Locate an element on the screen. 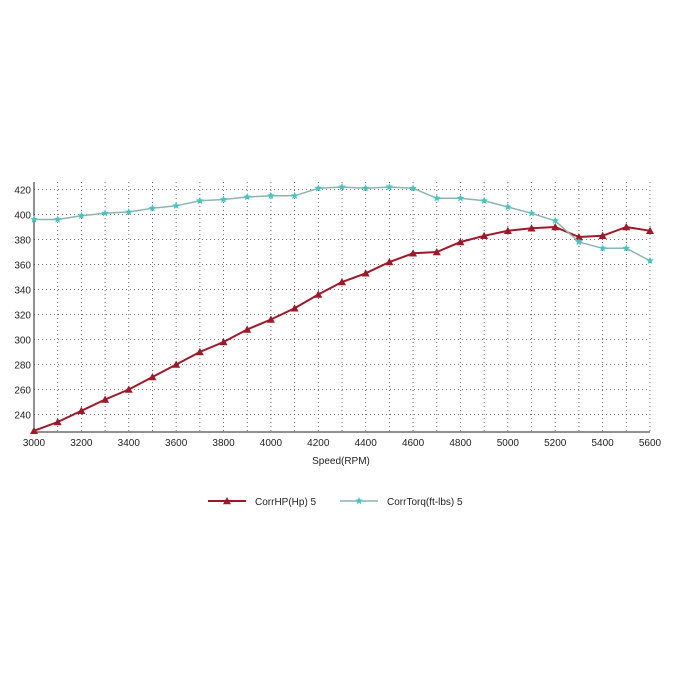 The height and width of the screenshot is (700, 700). y-tick-label: 380 is located at coordinates (22, 241).